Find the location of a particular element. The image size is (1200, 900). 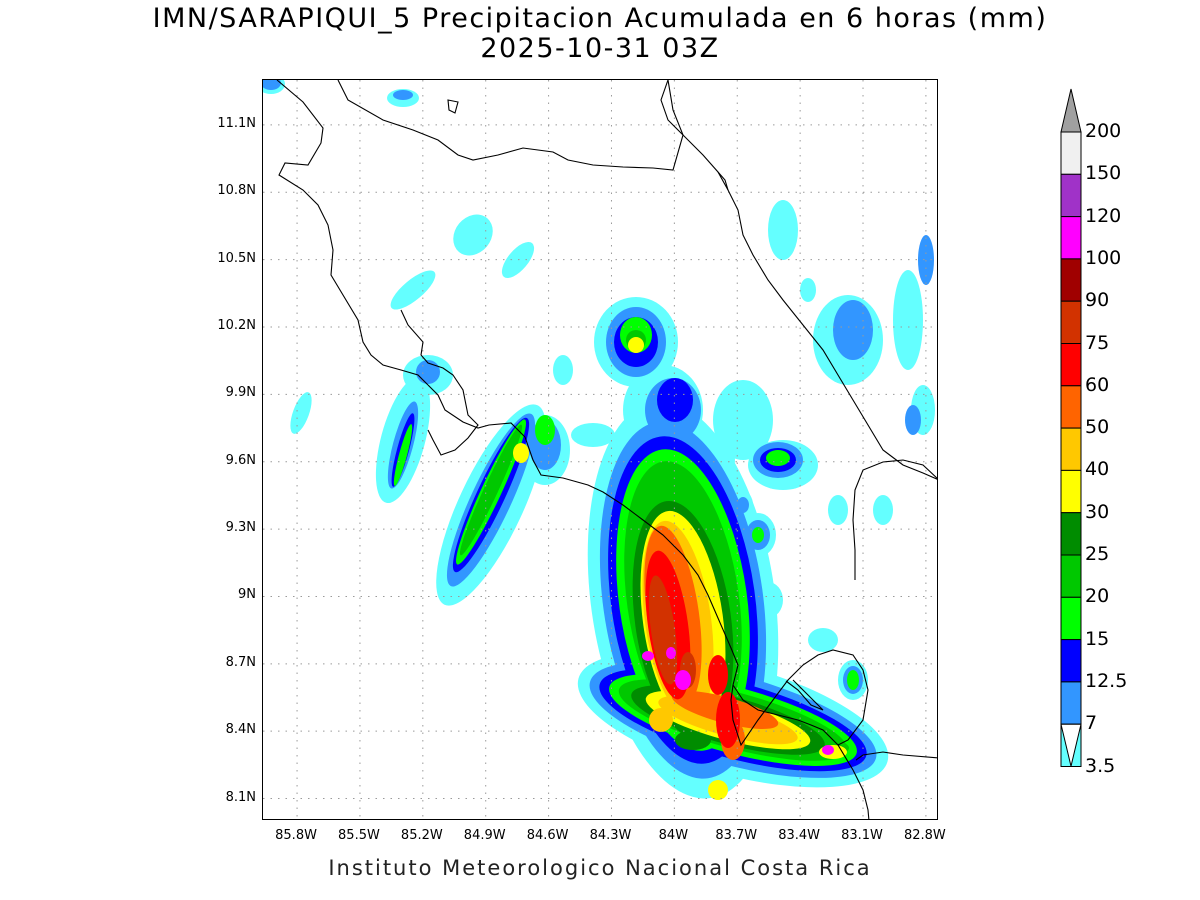

colorbar-level-label: 60 is located at coordinates (1097, 384).